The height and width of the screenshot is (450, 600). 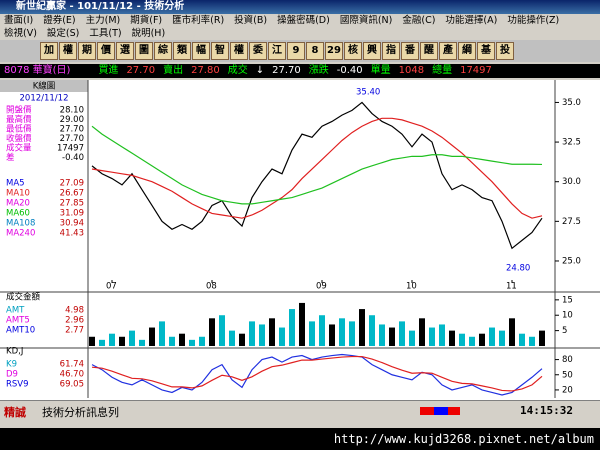 What do you see at coordinates (72, 120) in the screenshot?
I see `info-value: 29.00` at bounding box center [72, 120].